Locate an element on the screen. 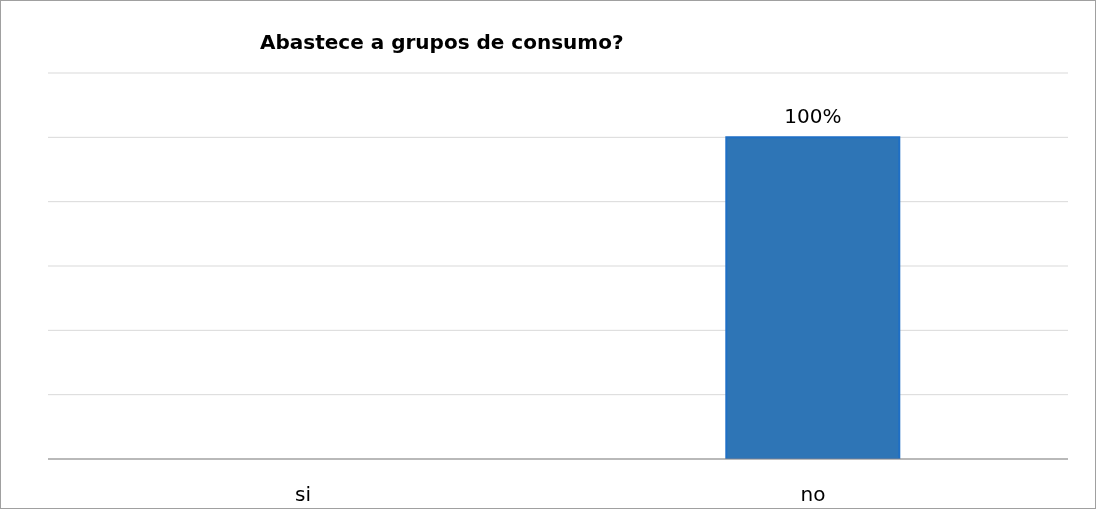  data-label: 100% is located at coordinates (813, 116).